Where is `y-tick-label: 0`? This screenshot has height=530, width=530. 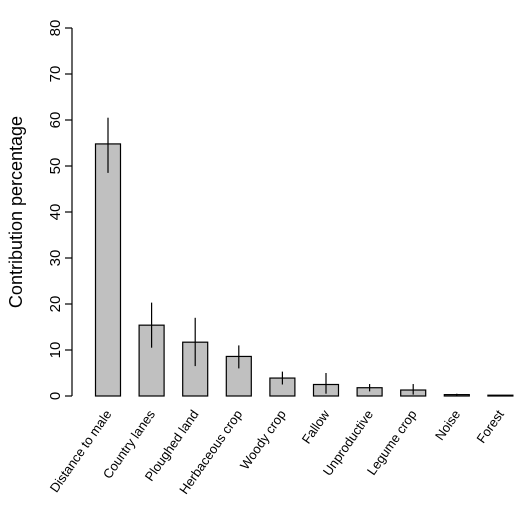
y-tick-label: 0 is located at coordinates (55, 396).